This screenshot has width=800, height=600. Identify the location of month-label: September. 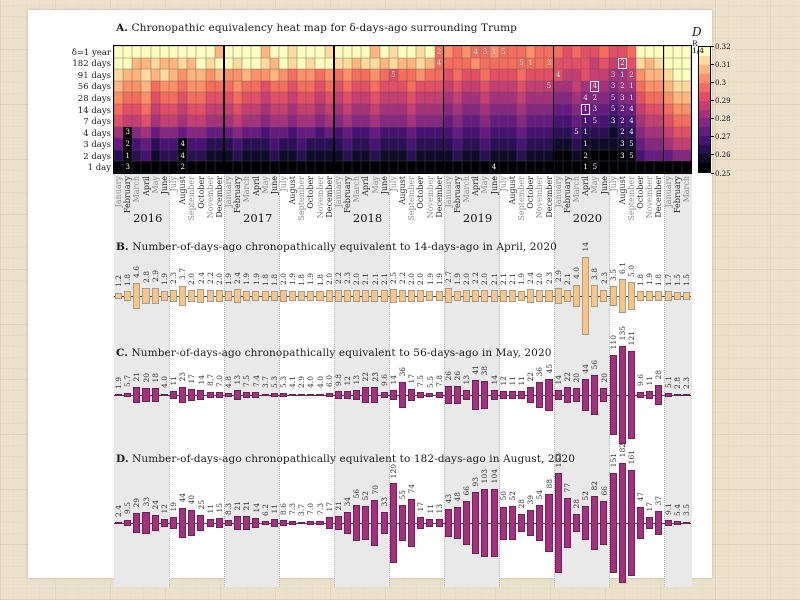
(301, 200).